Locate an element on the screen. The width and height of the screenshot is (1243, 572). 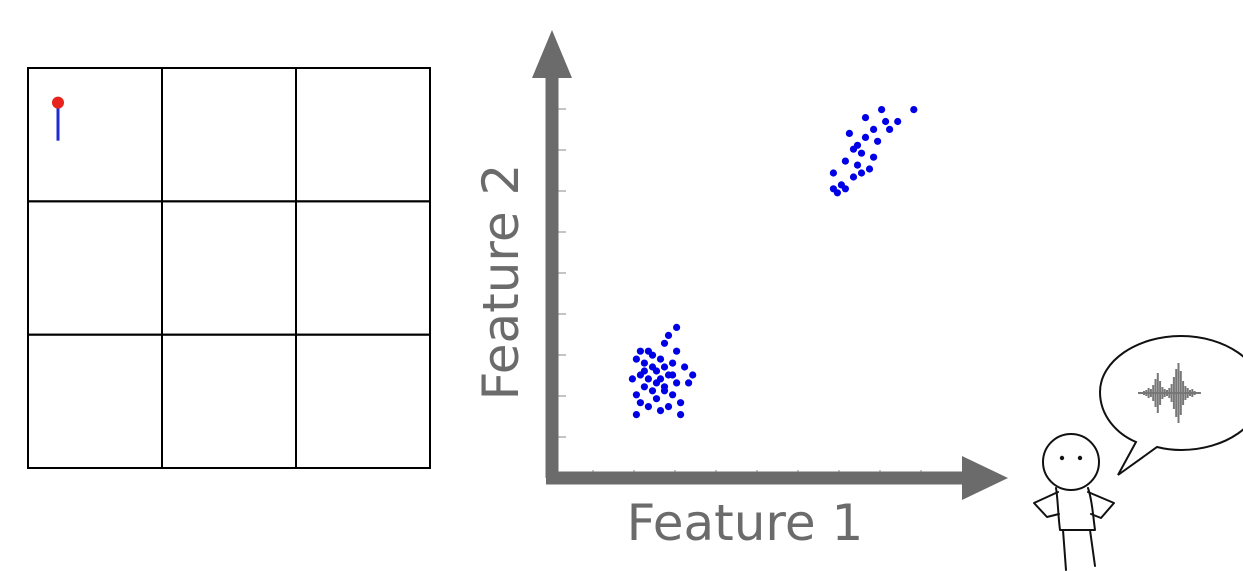
speech-bubble-outline is located at coordinates (1170, 405).